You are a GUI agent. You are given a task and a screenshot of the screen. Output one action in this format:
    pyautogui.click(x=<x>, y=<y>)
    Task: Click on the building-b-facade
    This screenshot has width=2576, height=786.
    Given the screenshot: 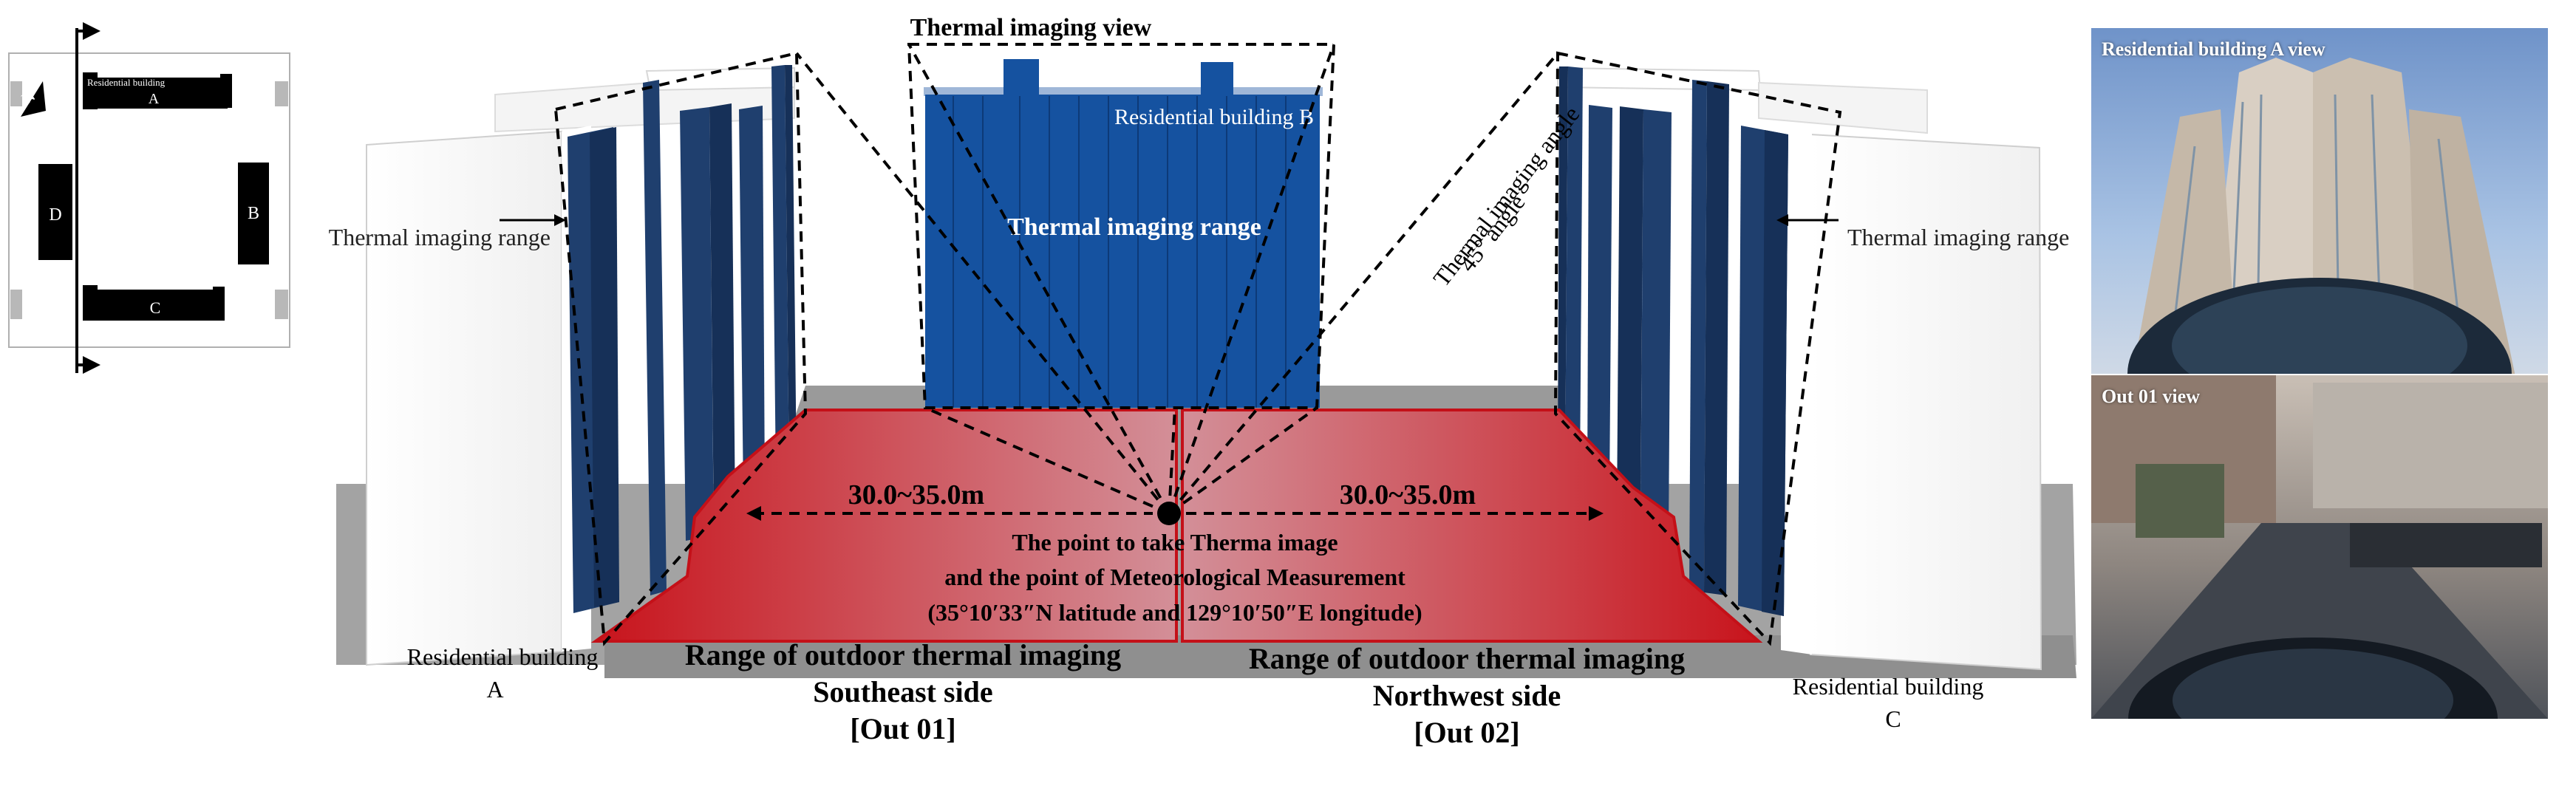 What is the action you would take?
    pyautogui.click(x=1122, y=252)
    